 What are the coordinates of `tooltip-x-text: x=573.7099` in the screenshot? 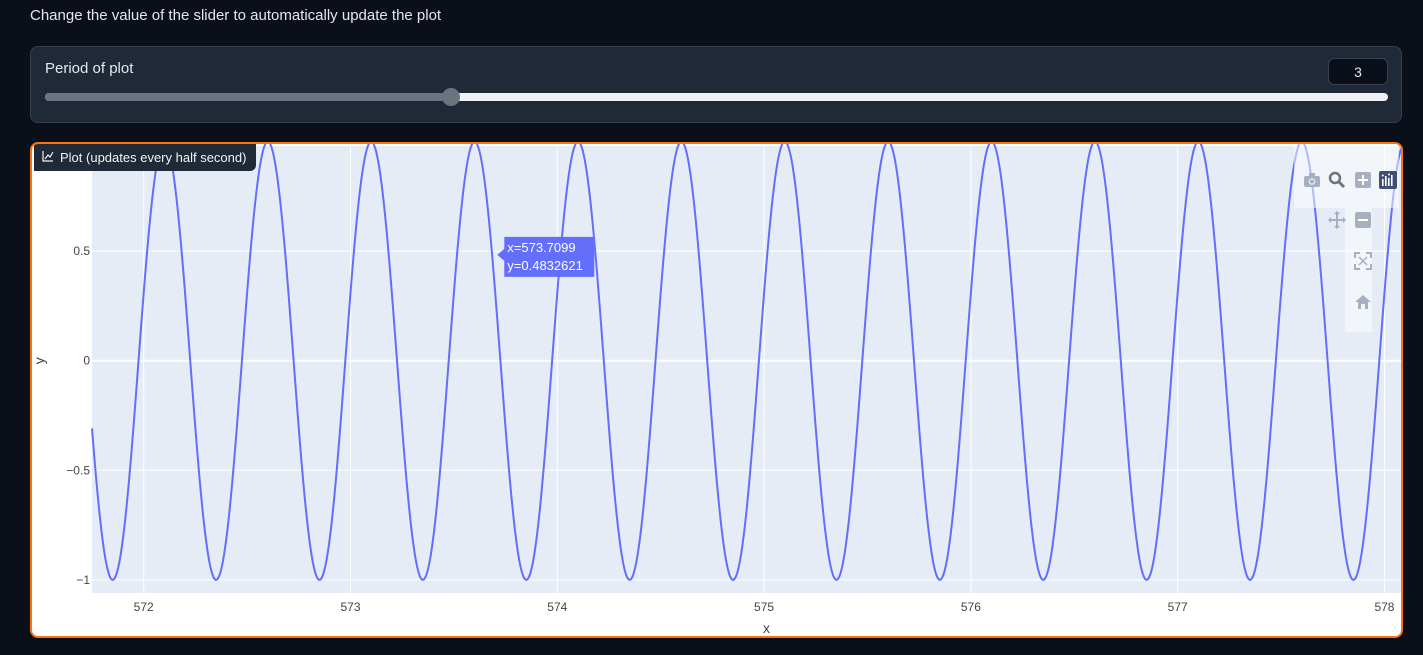 It's located at (541, 247).